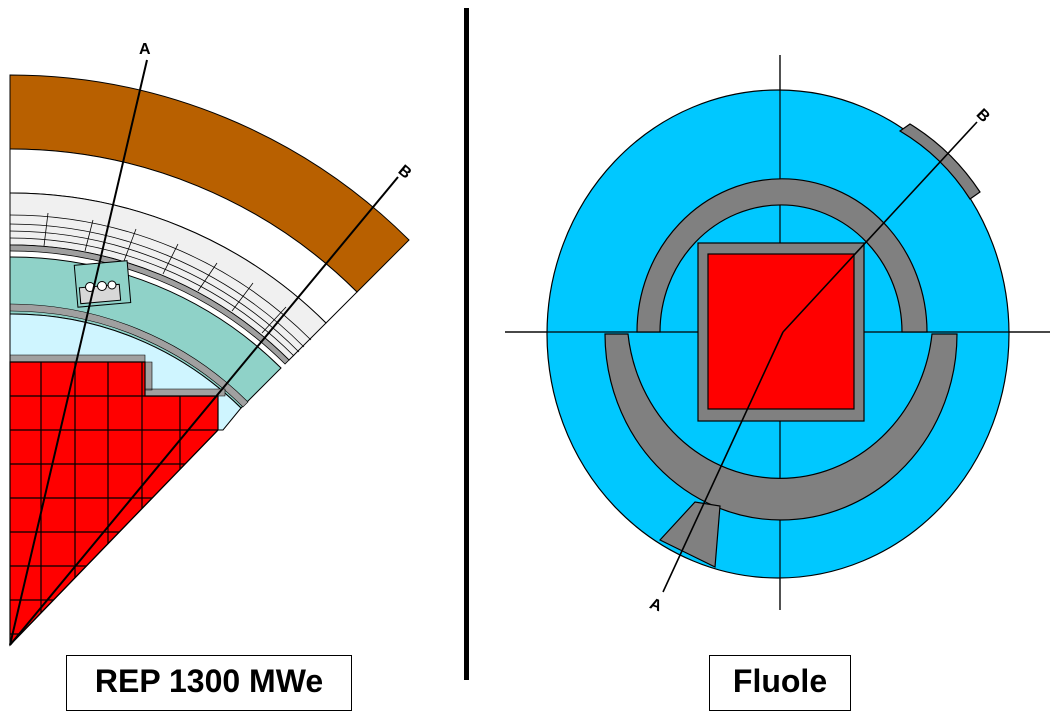 This screenshot has height=715, width=1052. I want to click on fluole-traverse-a, so click(723, 462).